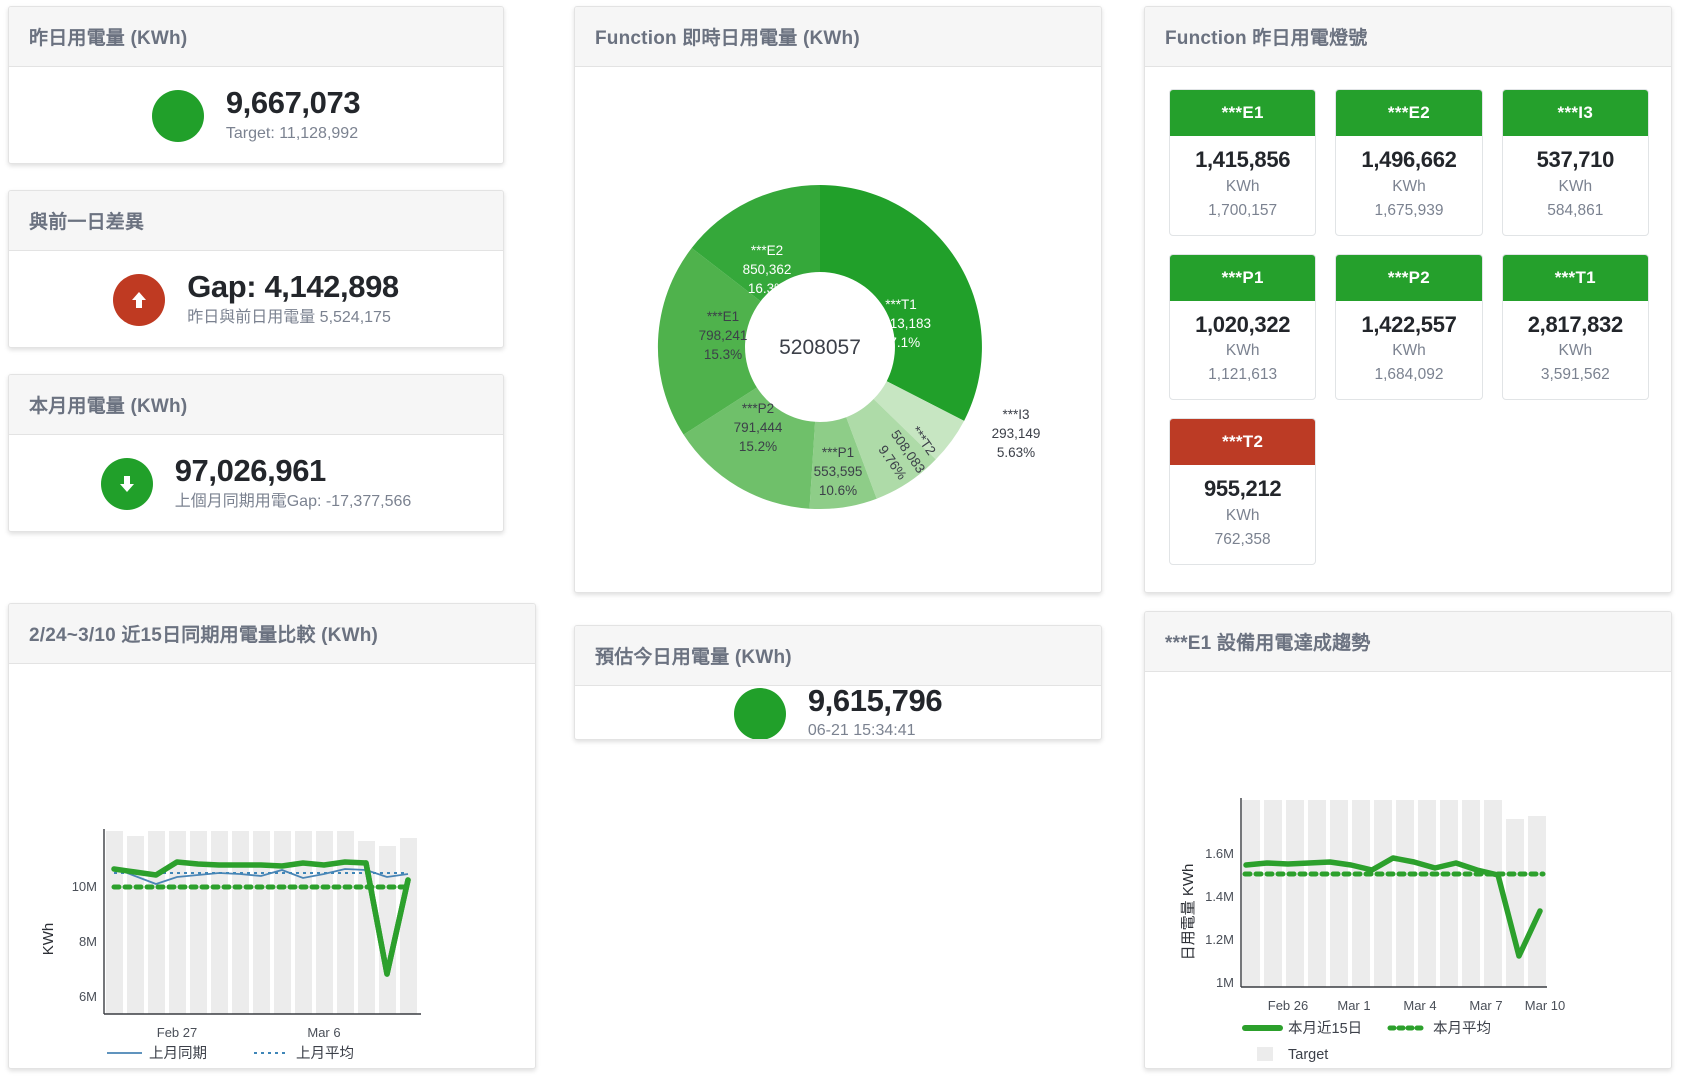 This screenshot has height=1091, width=1681. I want to click on donut-label-p2: ***P2 791,444 15.2%, so click(758, 427).